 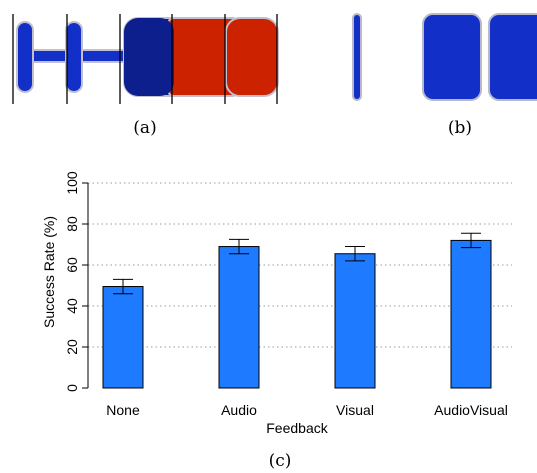 What do you see at coordinates (239, 246) in the screenshot?
I see `error-bar-audio` at bounding box center [239, 246].